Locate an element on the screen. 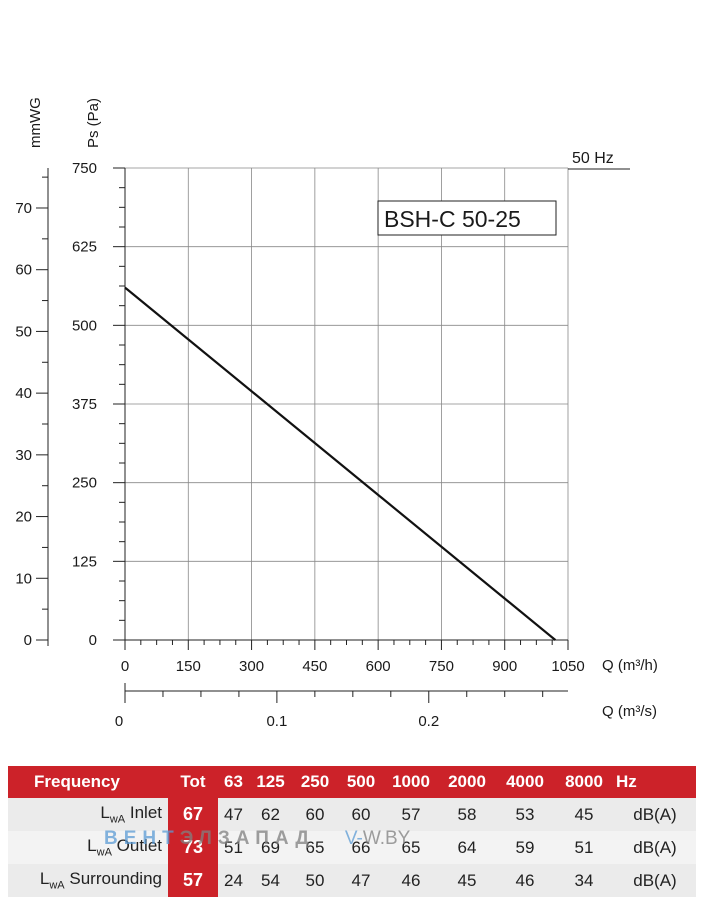 The width and height of the screenshot is (703, 915). x-tick-label: 600 is located at coordinates (378, 666).